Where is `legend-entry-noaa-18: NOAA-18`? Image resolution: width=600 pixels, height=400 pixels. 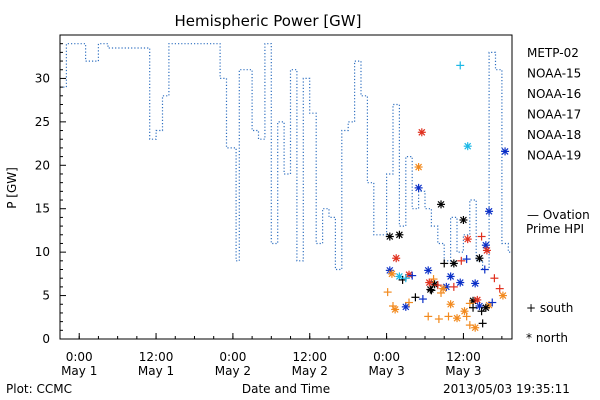
legend-entry-noaa-18: NOAA-18 is located at coordinates (554, 135).